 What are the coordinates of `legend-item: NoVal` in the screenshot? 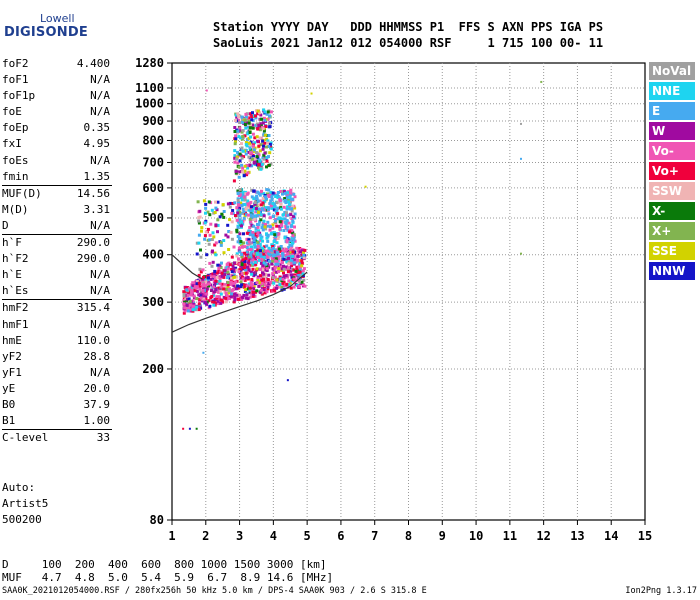 It's located at (672, 71).